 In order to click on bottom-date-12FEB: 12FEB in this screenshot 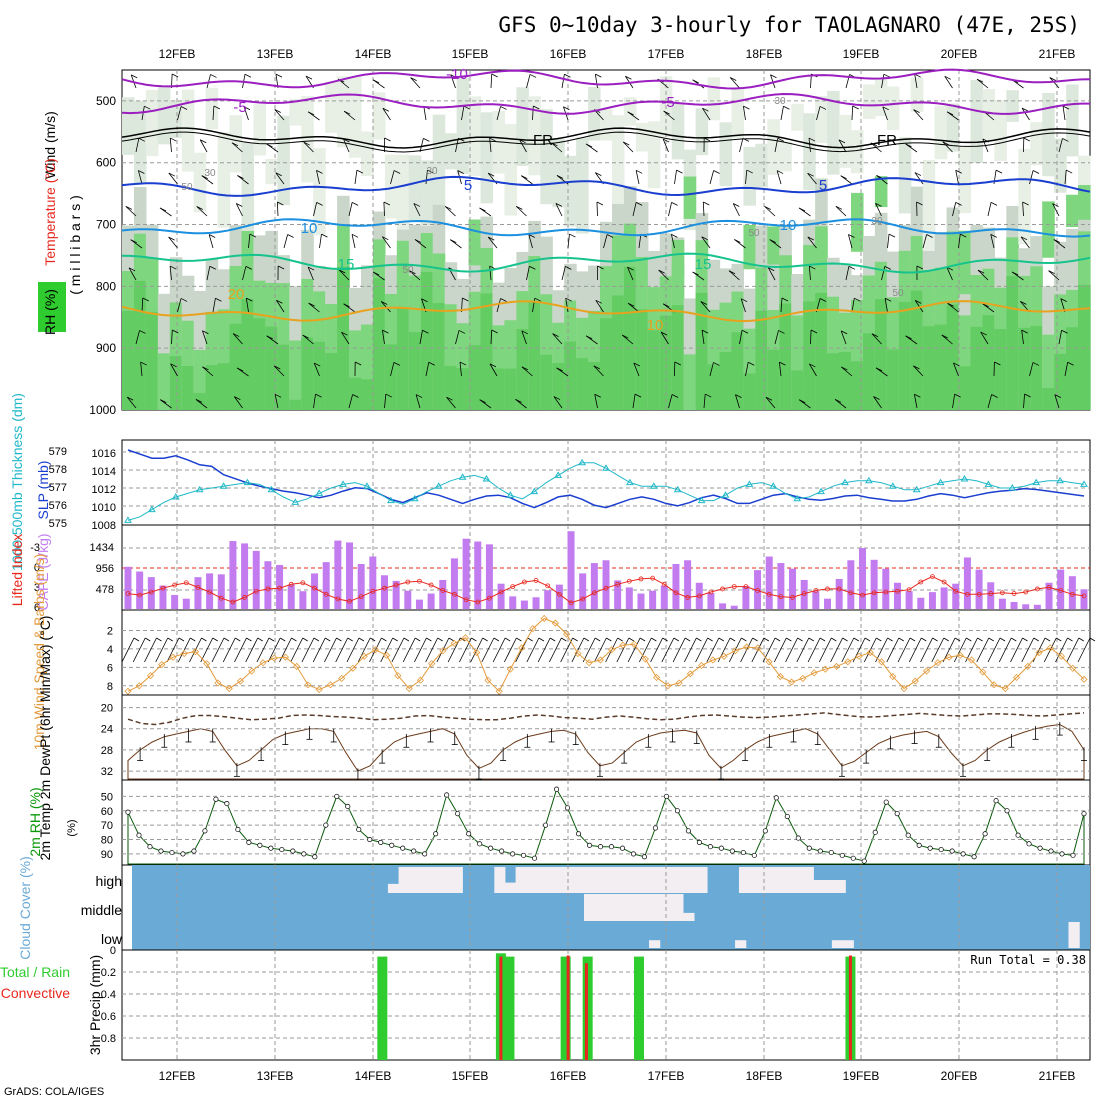, I will do `click(177, 1076)`.